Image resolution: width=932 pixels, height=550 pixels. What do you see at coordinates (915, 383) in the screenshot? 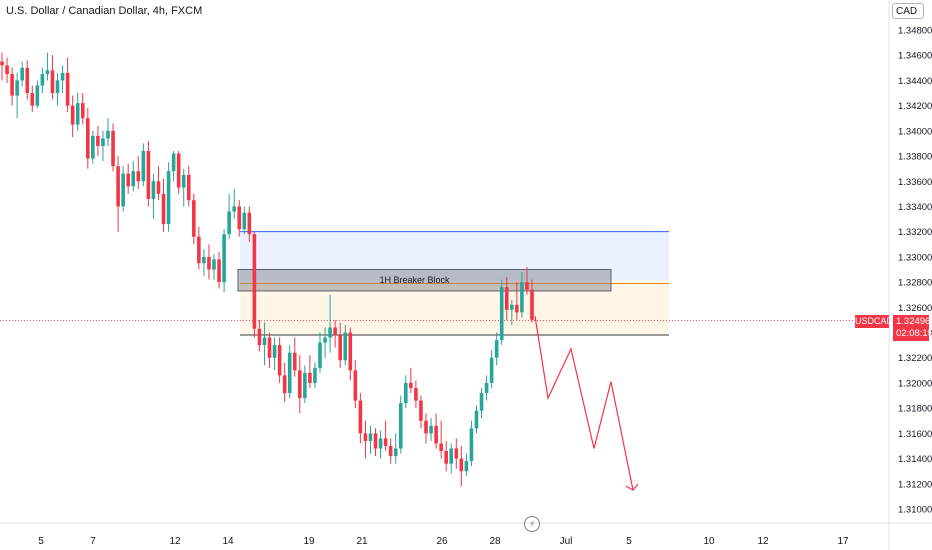
I see `y-tick-label: 1.32000` at bounding box center [915, 383].